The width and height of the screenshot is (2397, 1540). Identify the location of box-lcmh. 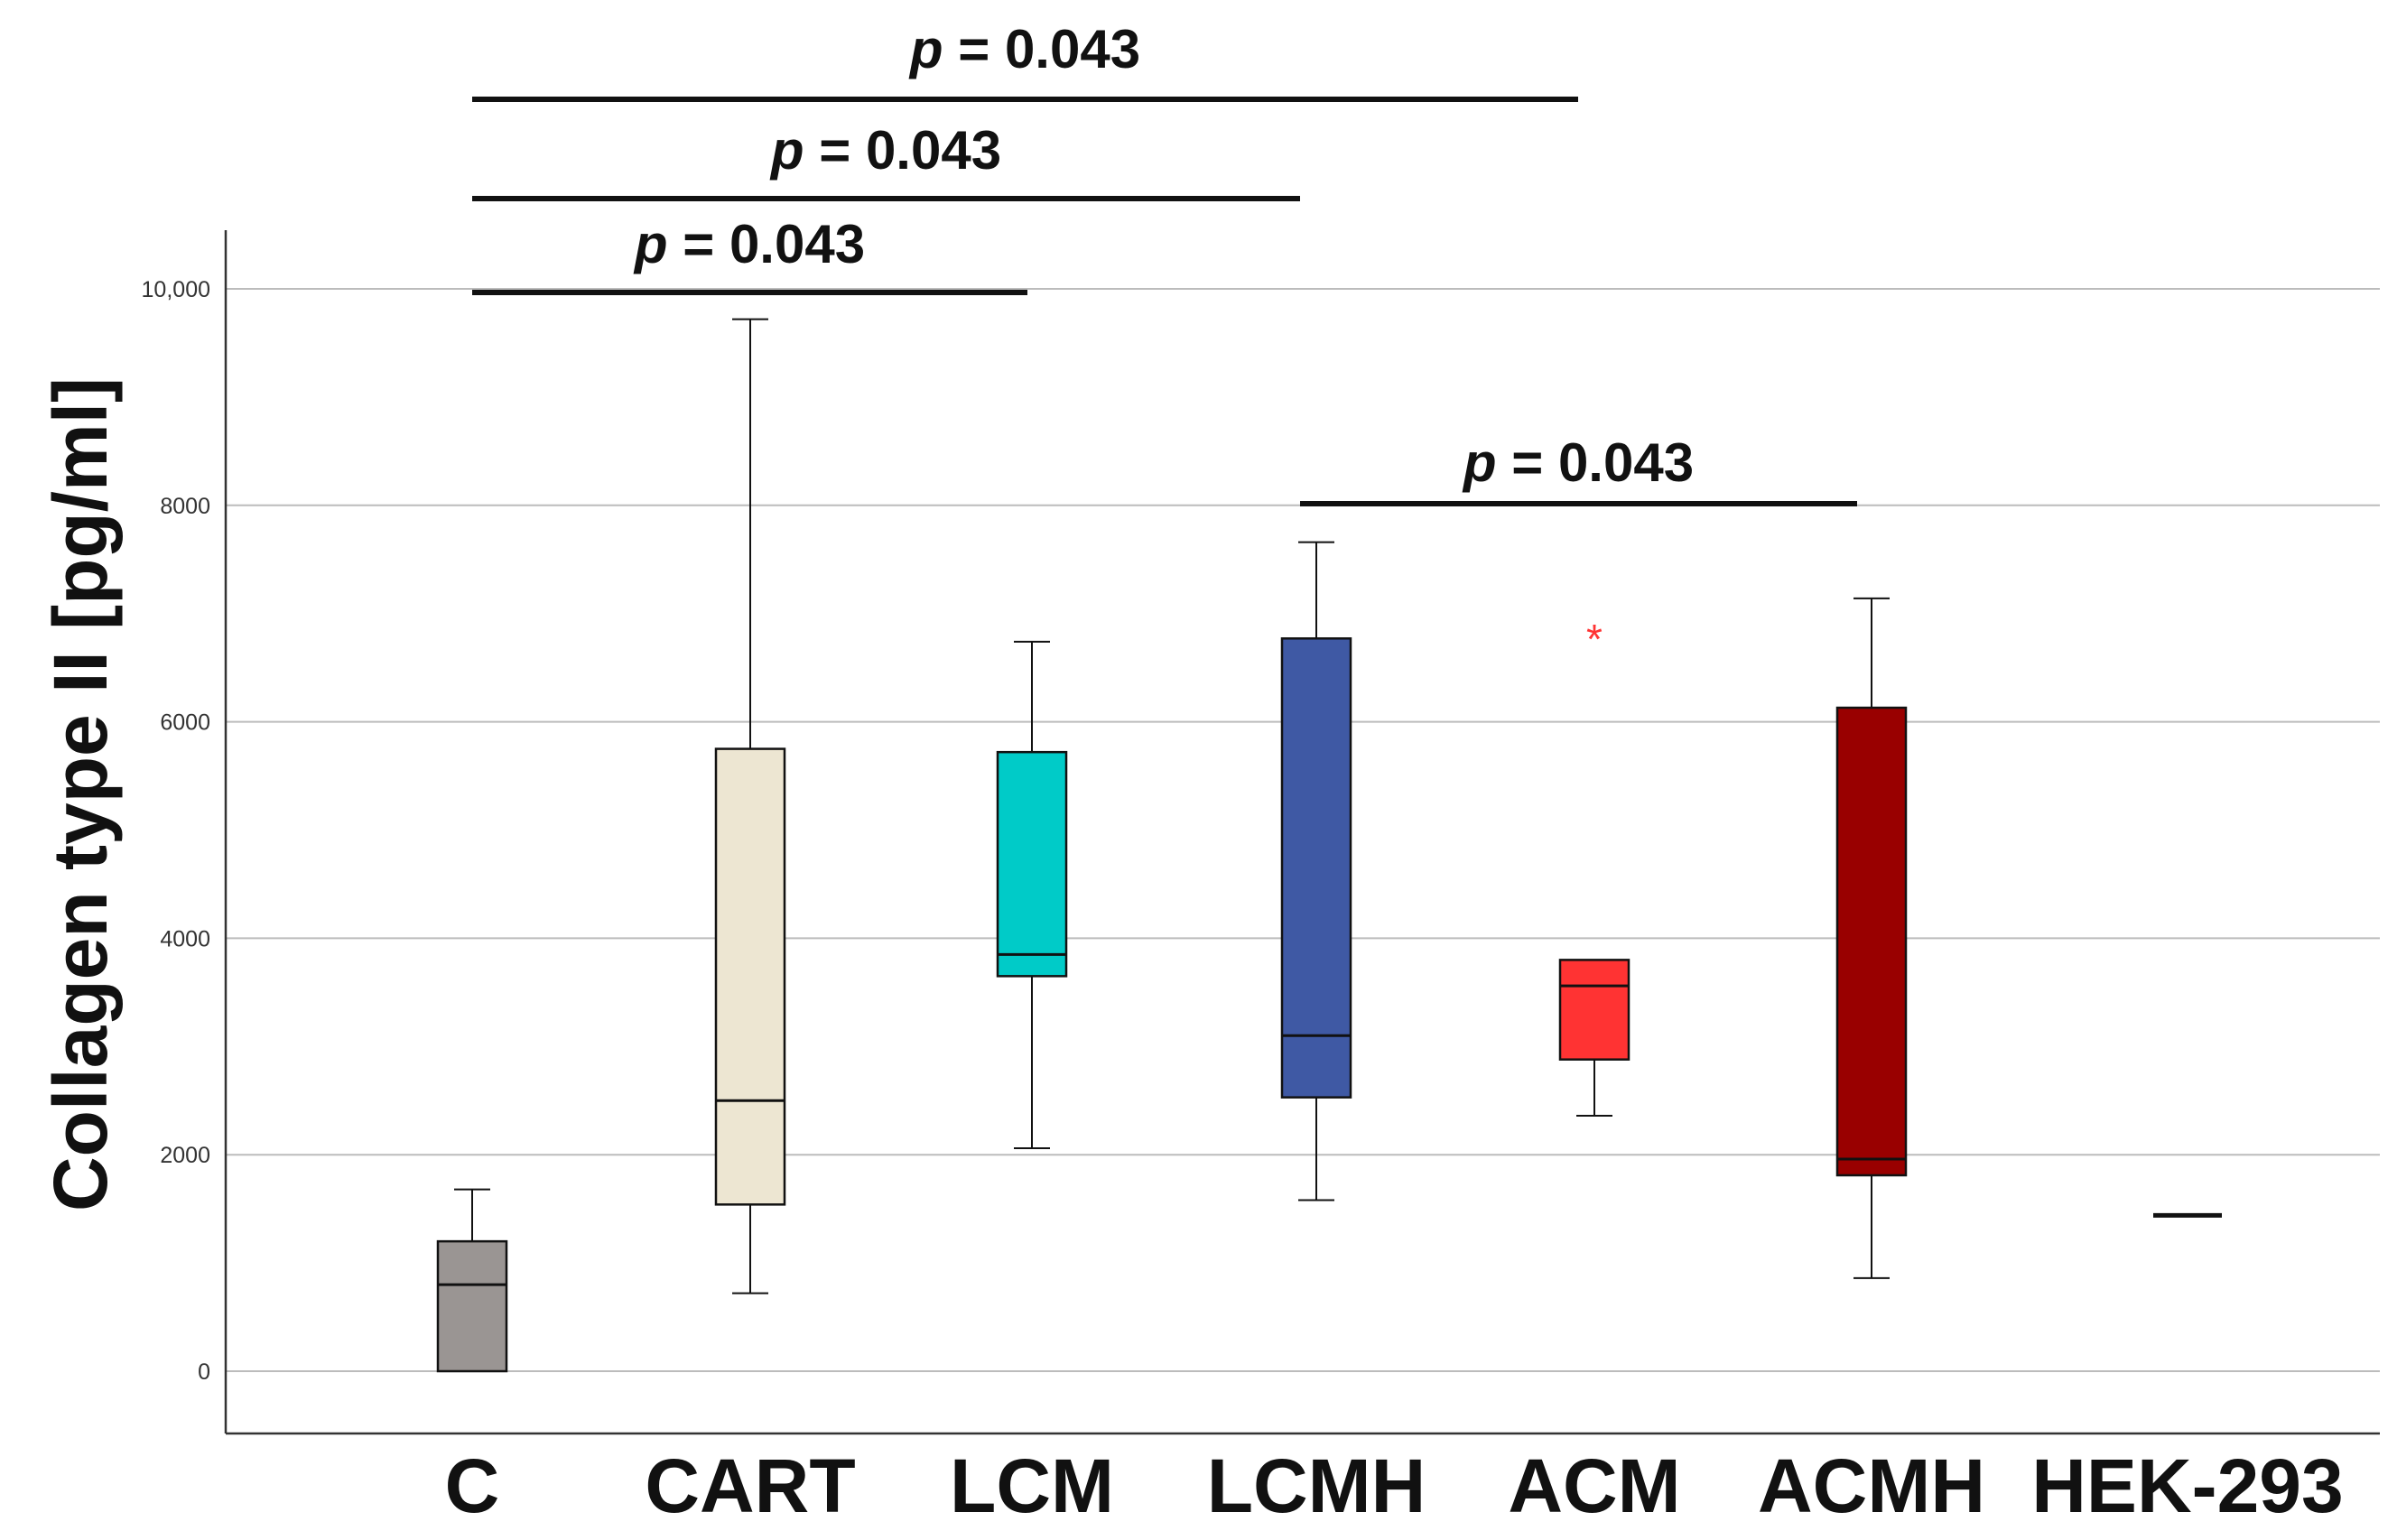
(1316, 871).